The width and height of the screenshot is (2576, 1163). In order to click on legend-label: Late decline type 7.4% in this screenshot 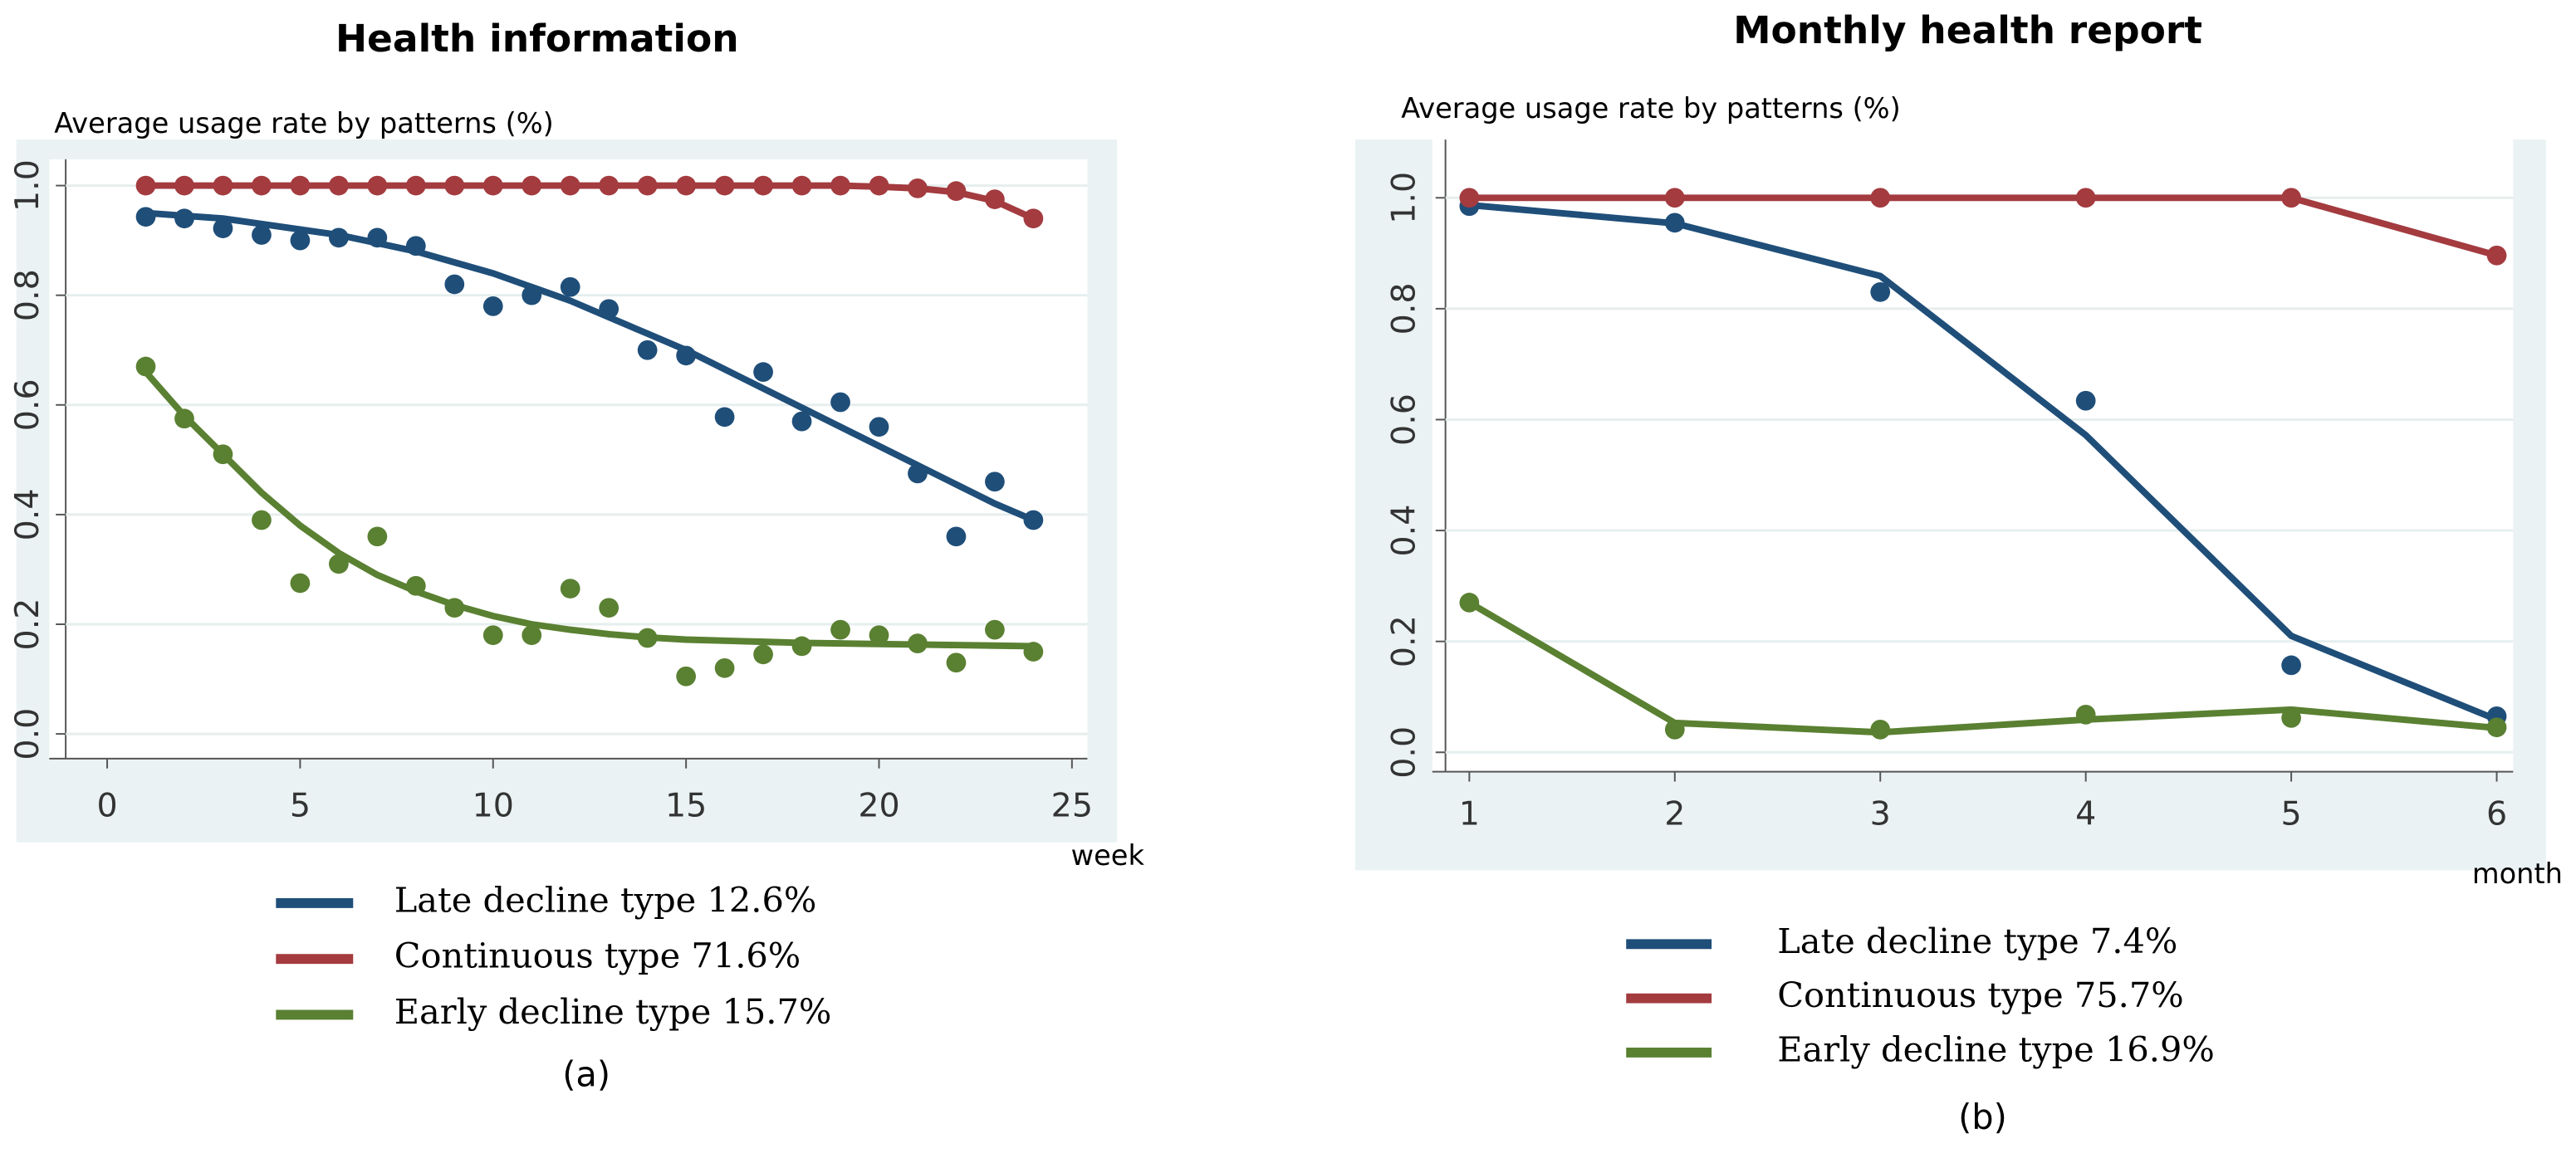, I will do `click(1977, 941)`.